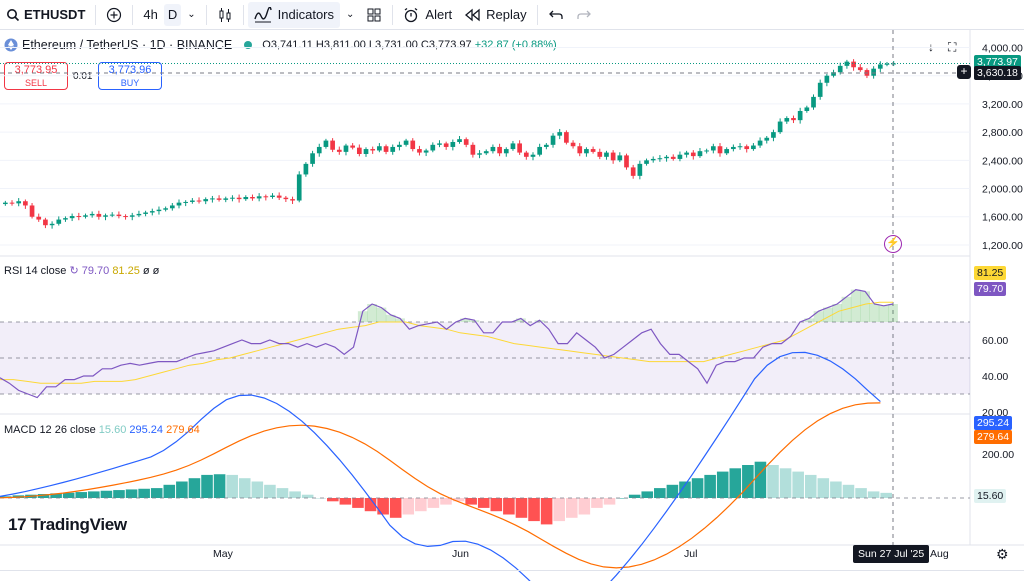  What do you see at coordinates (411, 14) in the screenshot?
I see `alarm-clock-icon` at bounding box center [411, 14].